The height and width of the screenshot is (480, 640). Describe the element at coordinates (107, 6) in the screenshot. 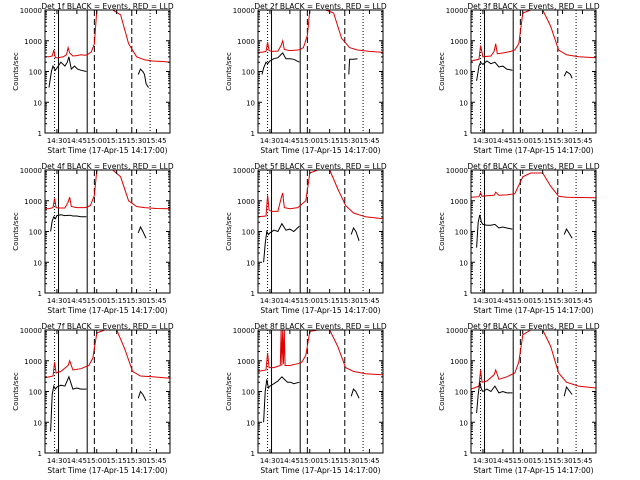

I see `panel-title: Det 1f BLACK = Events, RED = LLD` at that location.